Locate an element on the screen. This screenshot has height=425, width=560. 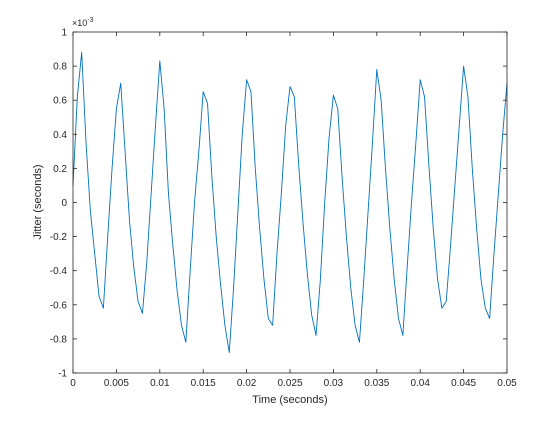
x-tick-label: 0.01 is located at coordinates (160, 383).